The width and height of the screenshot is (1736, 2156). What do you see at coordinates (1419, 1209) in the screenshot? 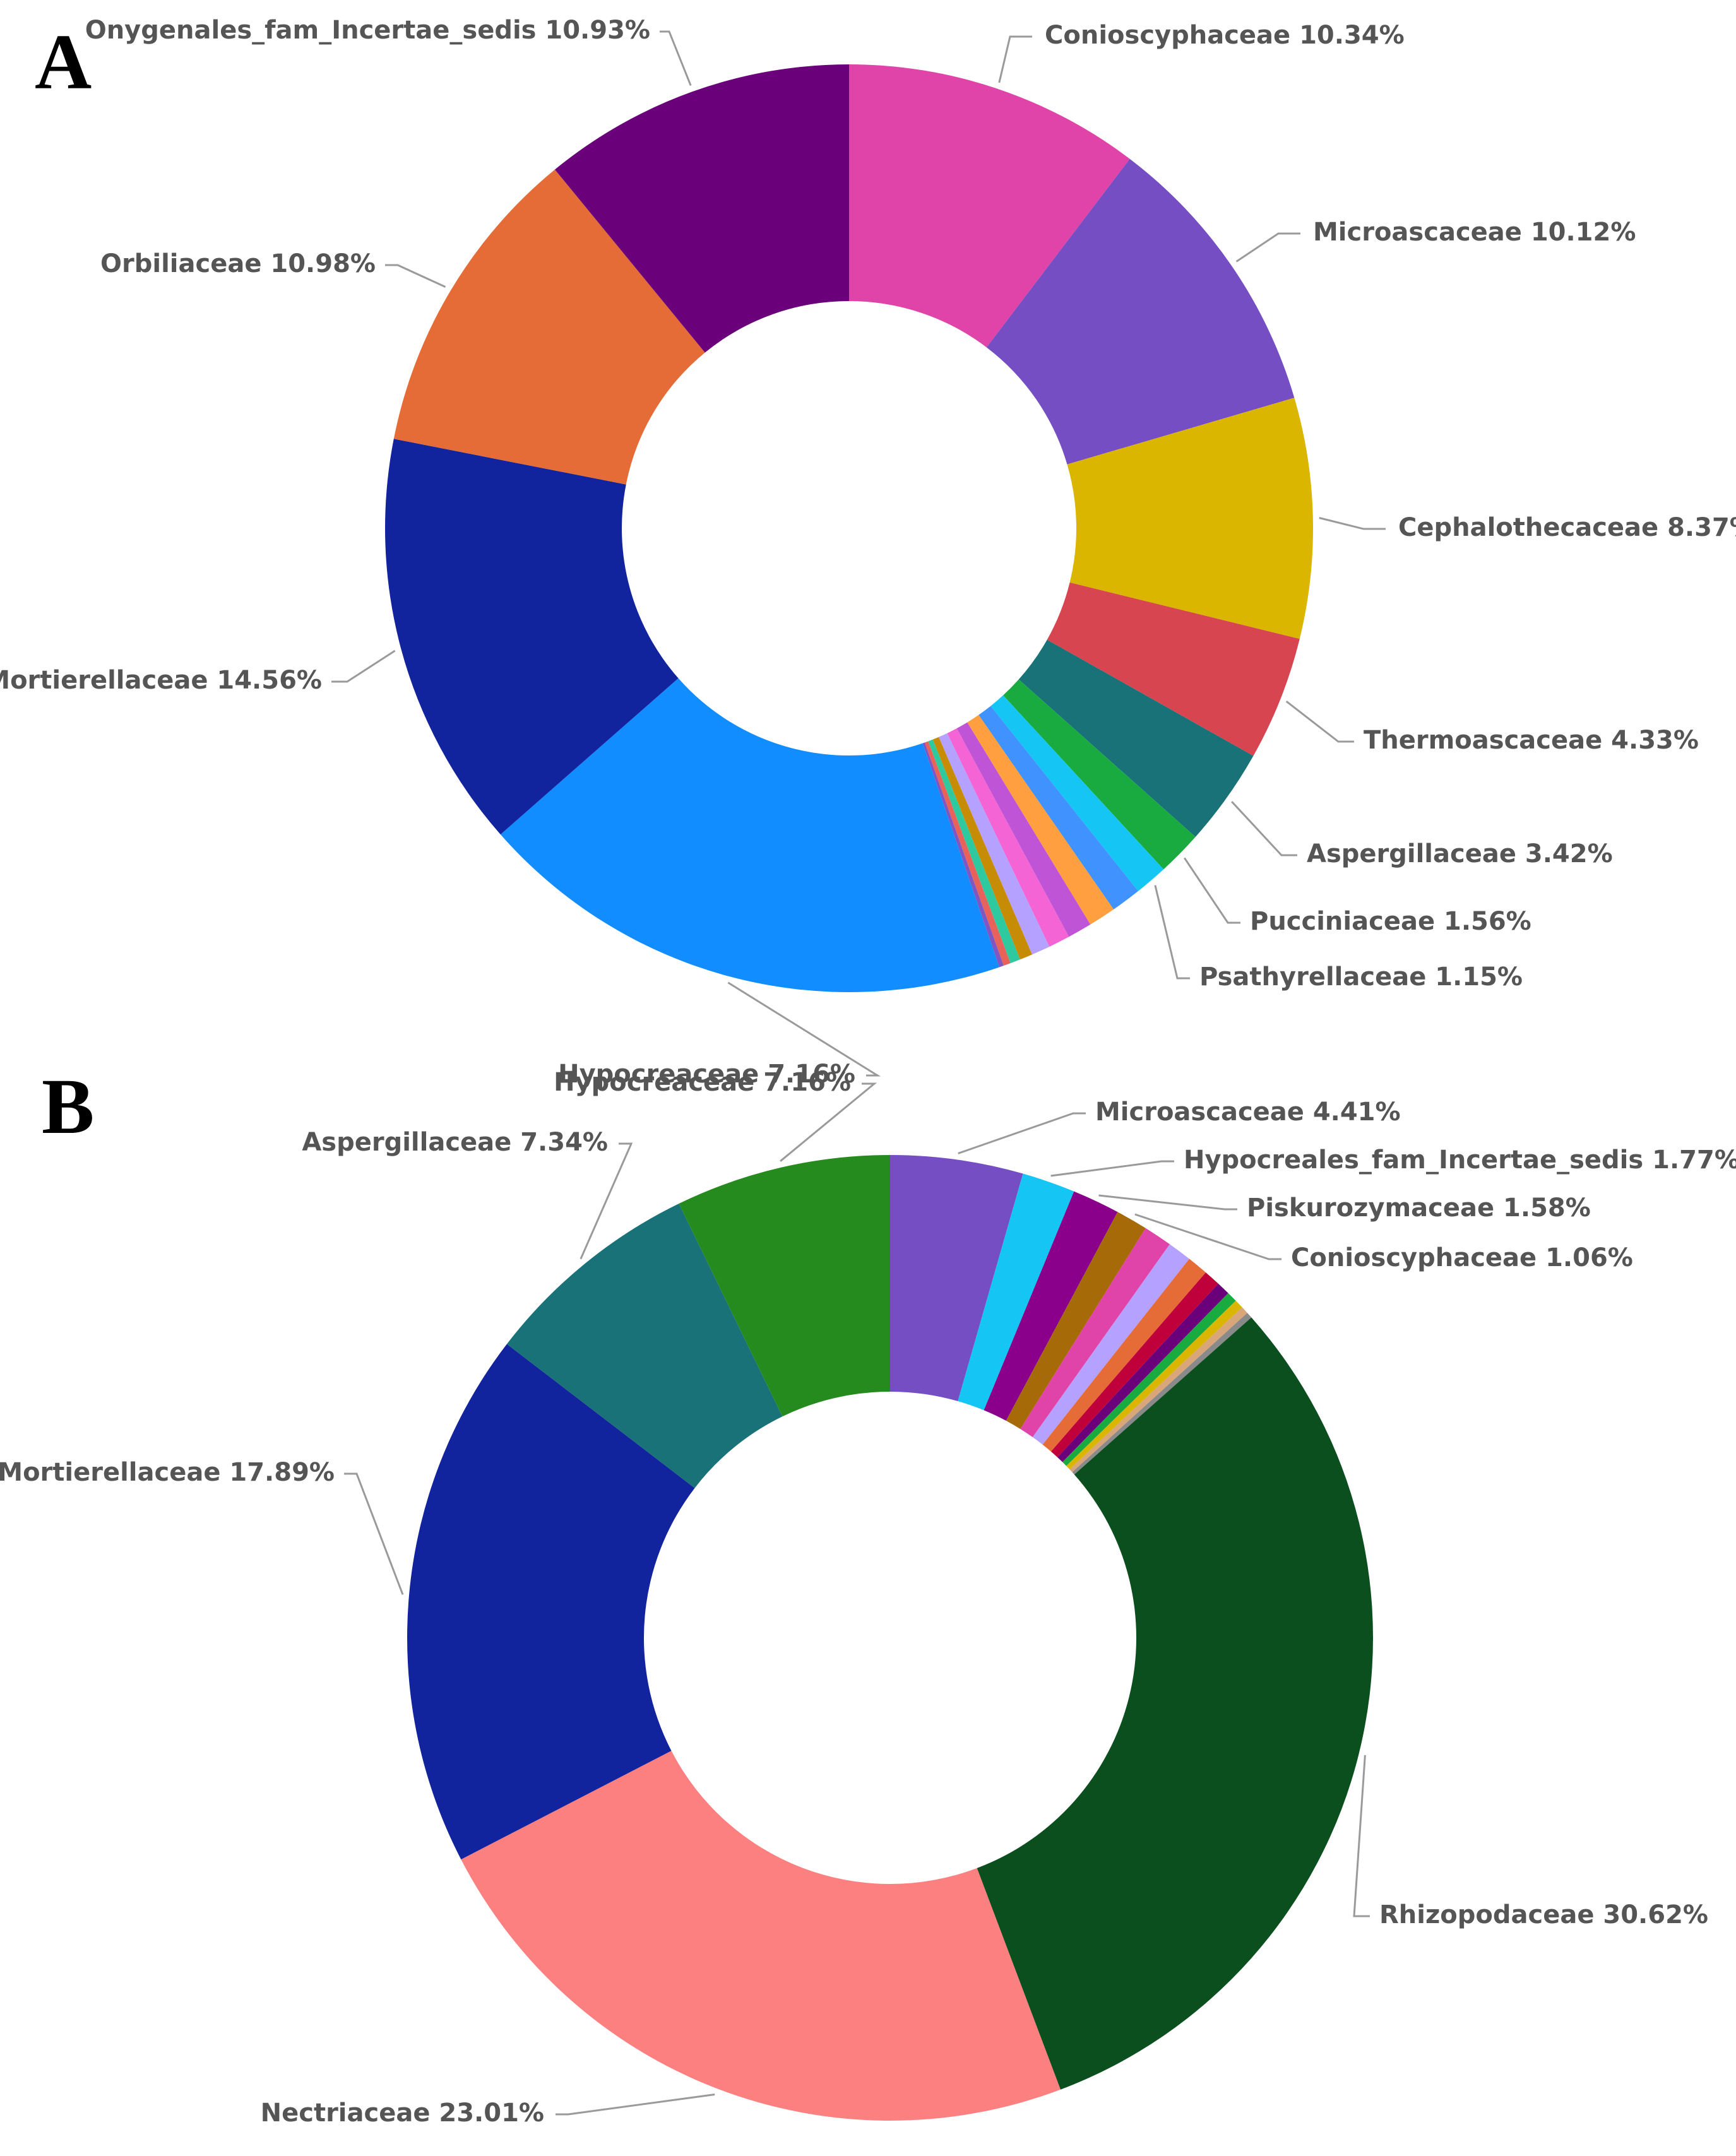
I see `slice-label-b-2: Piskurozymaceae 1.58%` at bounding box center [1419, 1209].